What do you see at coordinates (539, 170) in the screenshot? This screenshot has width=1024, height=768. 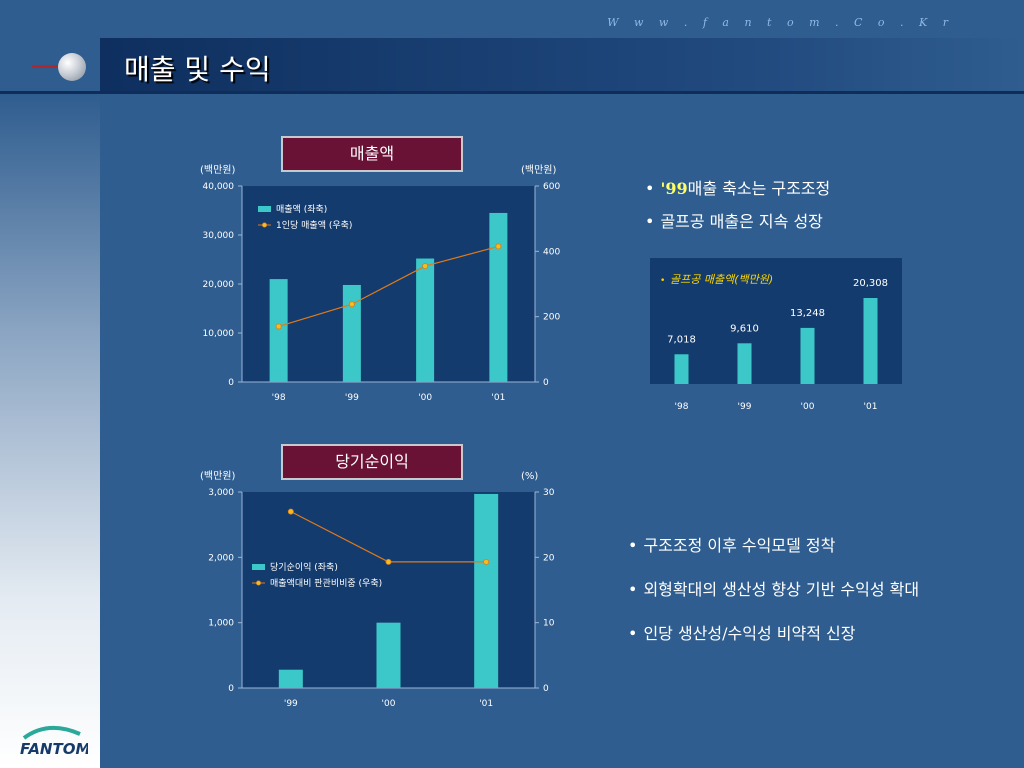 I see `right-axis-unit: (백만원)` at bounding box center [539, 170].